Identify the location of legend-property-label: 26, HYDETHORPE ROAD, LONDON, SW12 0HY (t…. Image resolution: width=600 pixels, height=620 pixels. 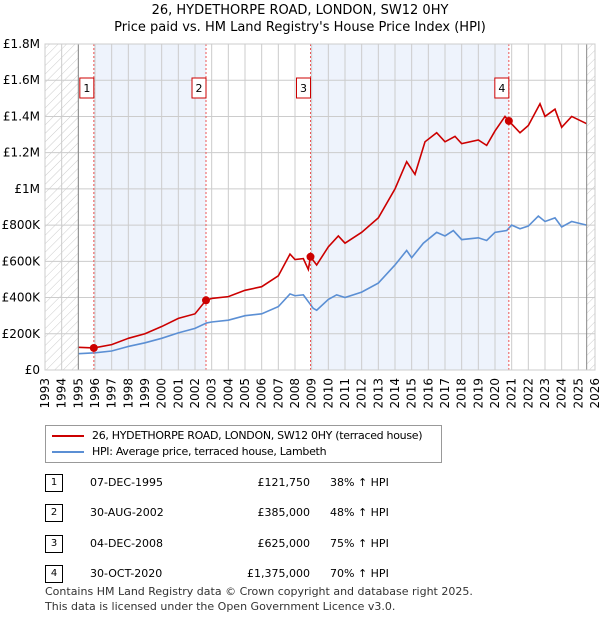
(257, 435).